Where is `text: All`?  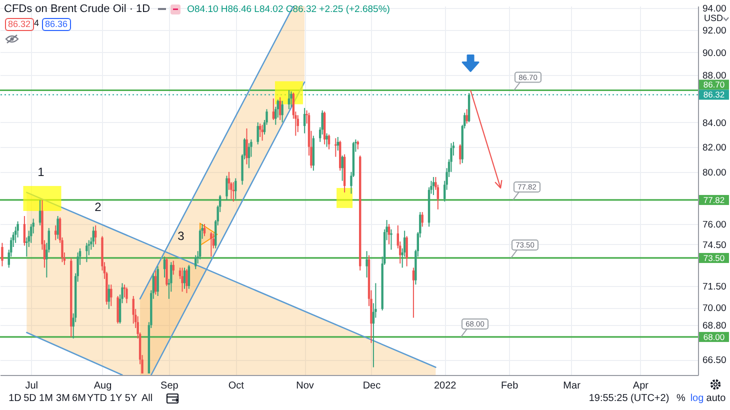
text: All is located at coordinates (147, 399).